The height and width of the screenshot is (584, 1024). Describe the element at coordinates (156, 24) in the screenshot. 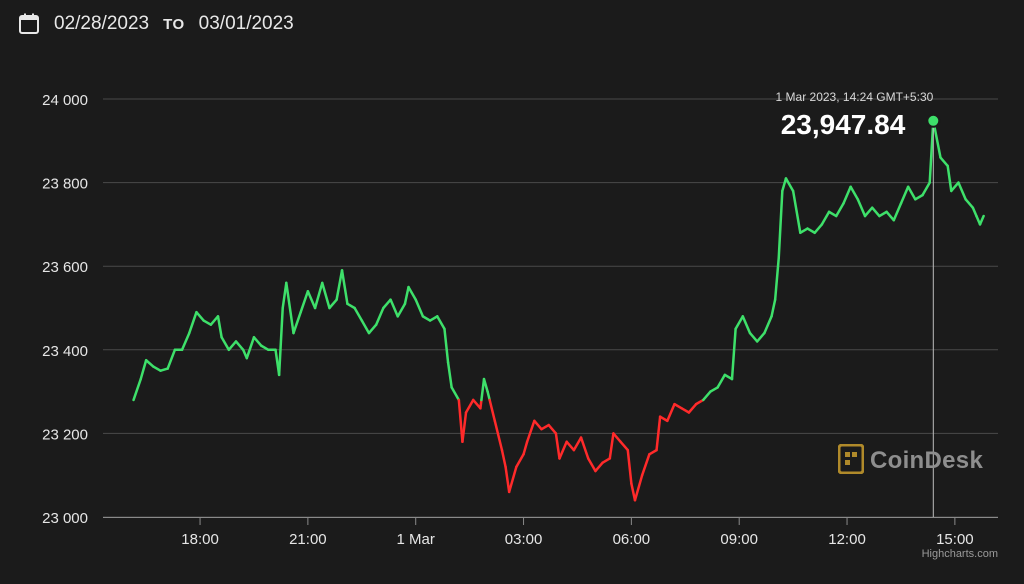

I see `date-range-header: 02/28/2023 TO 03/01/2023` at that location.